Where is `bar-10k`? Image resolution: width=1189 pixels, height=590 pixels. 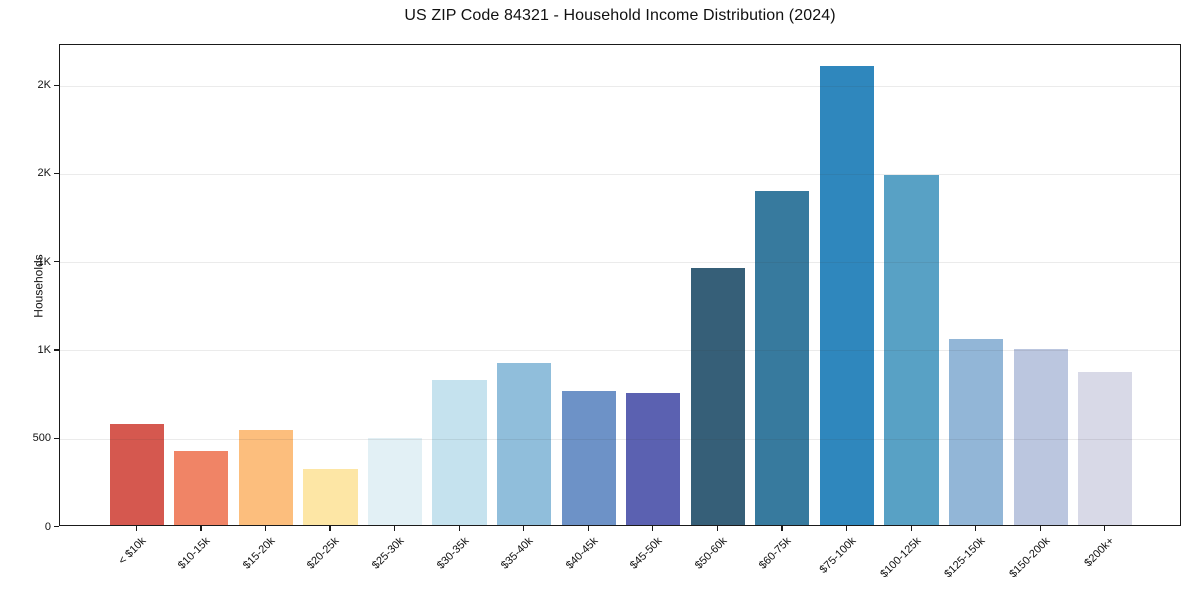 bar-10k is located at coordinates (136, 474).